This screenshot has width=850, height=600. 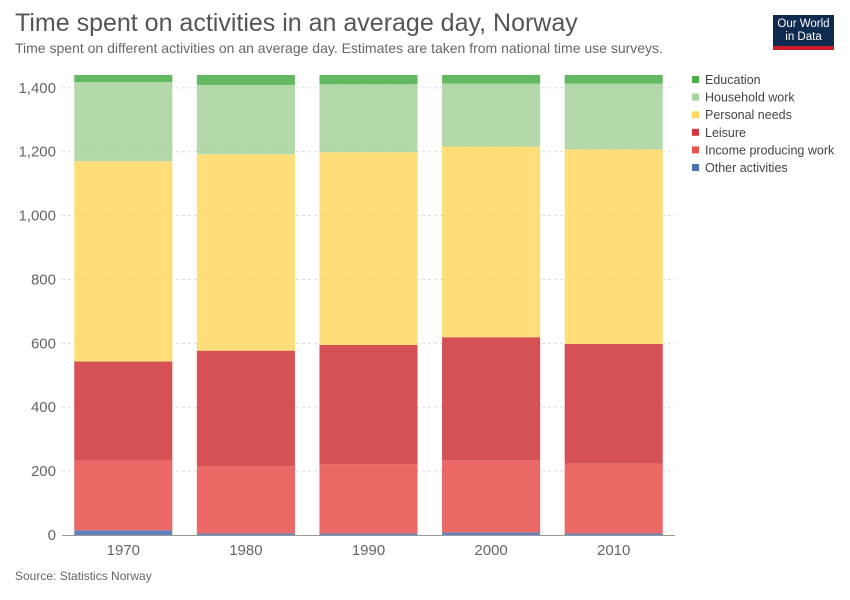 I want to click on legend-label: Education, so click(x=733, y=80).